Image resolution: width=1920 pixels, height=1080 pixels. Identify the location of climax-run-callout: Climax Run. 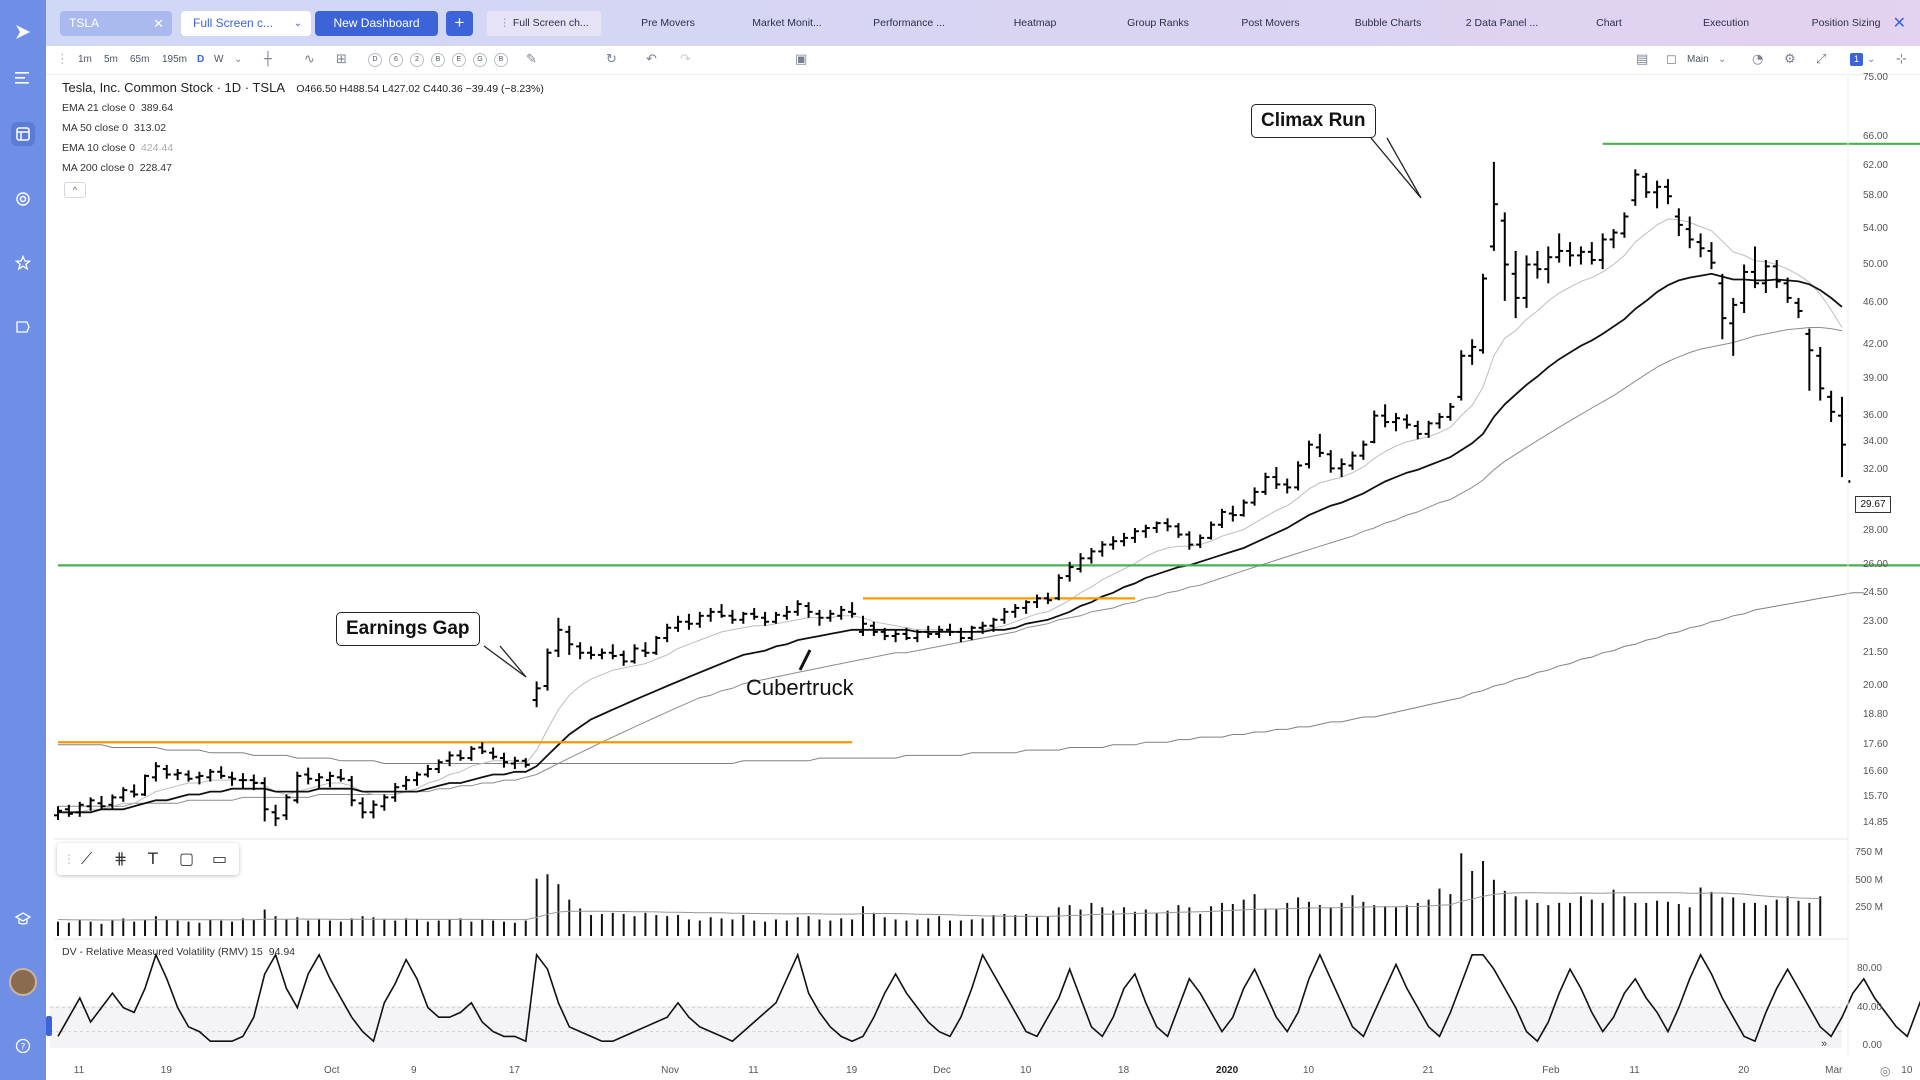
(1313, 121).